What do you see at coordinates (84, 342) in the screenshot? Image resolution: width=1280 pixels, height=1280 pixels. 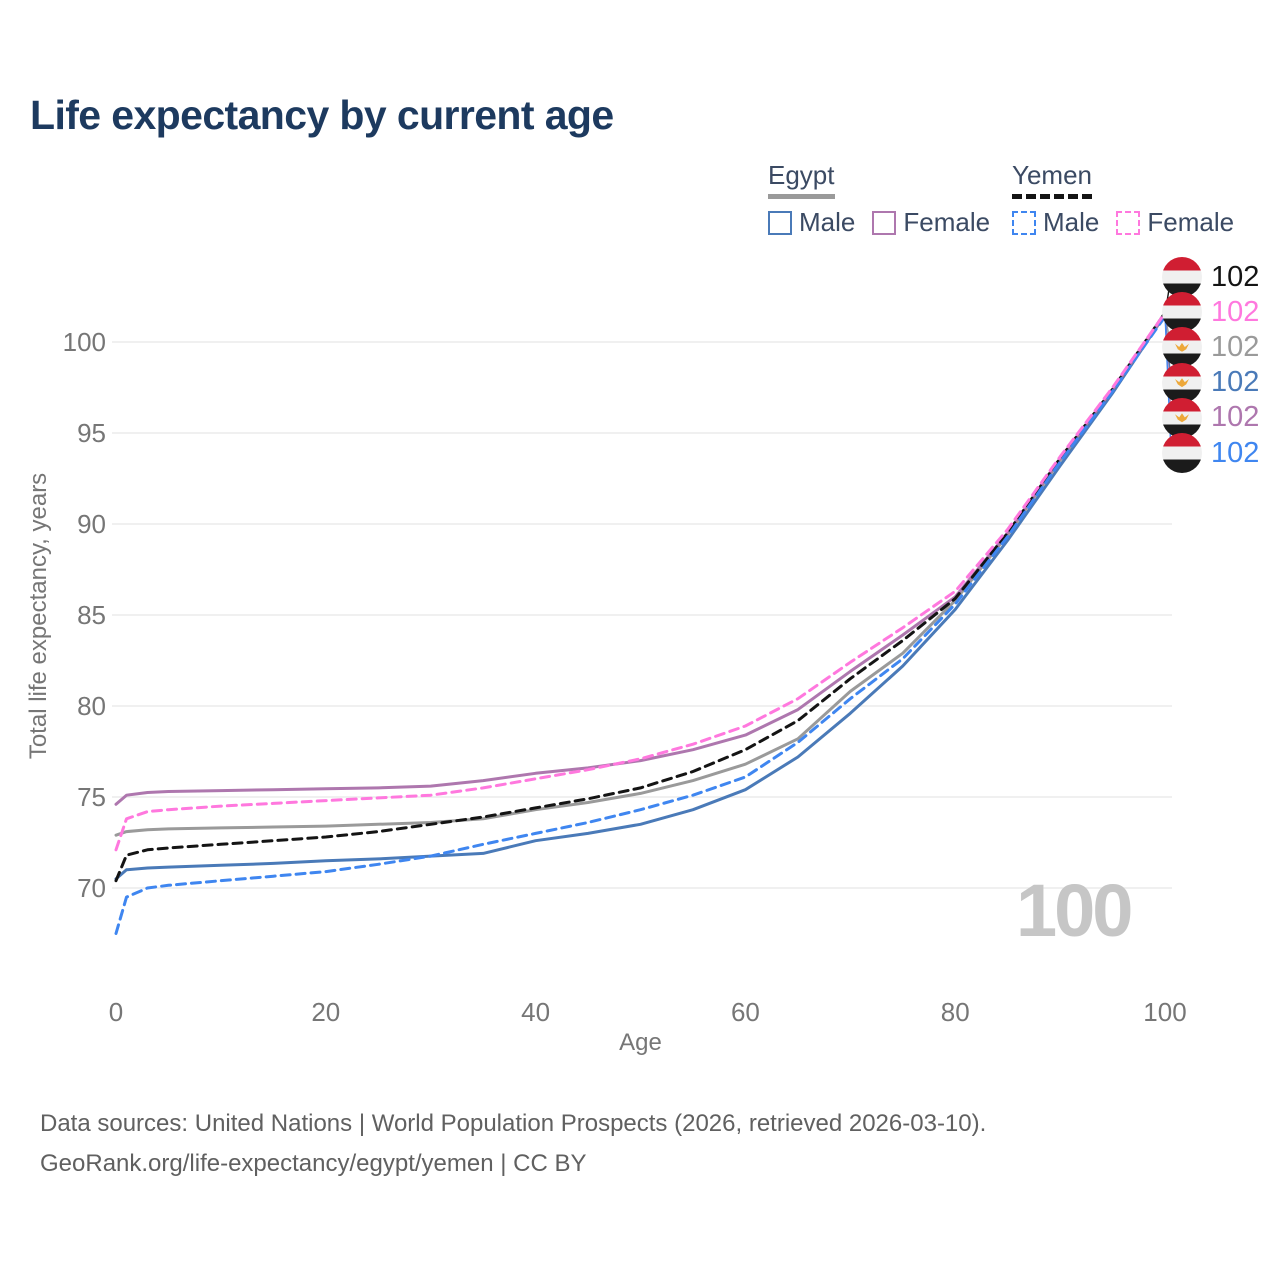 I see `y-tick-label: 100` at bounding box center [84, 342].